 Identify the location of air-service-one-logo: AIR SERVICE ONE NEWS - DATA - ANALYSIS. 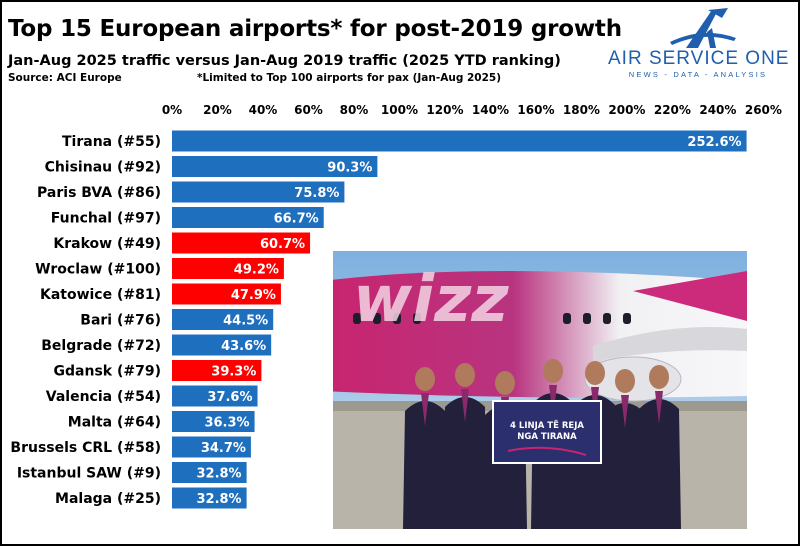
(698, 44).